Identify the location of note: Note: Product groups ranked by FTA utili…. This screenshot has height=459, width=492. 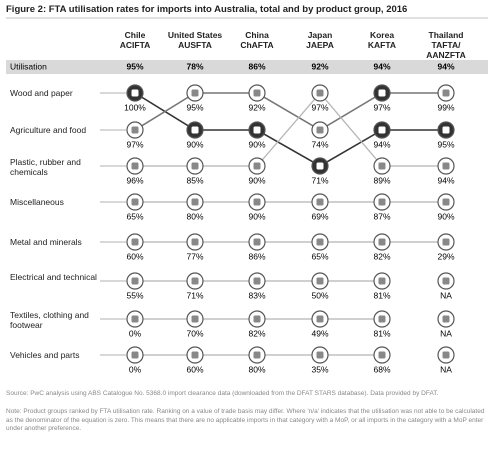
(245, 420).